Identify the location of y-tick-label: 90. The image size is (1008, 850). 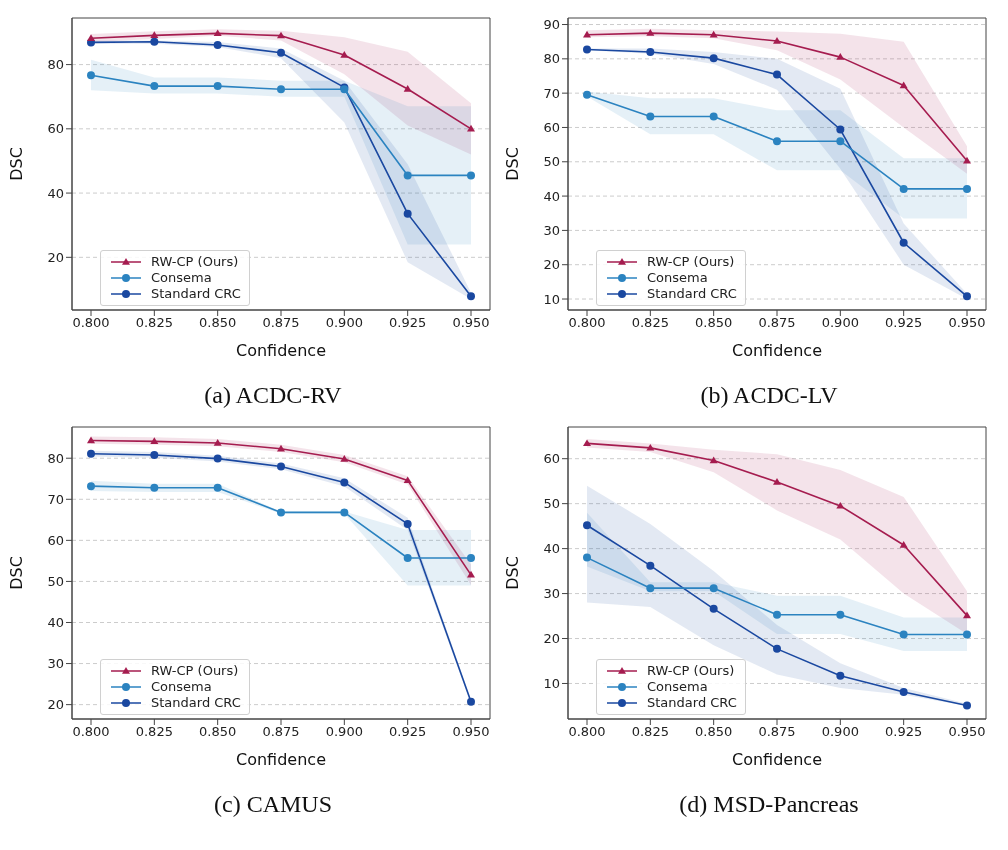
(551, 25).